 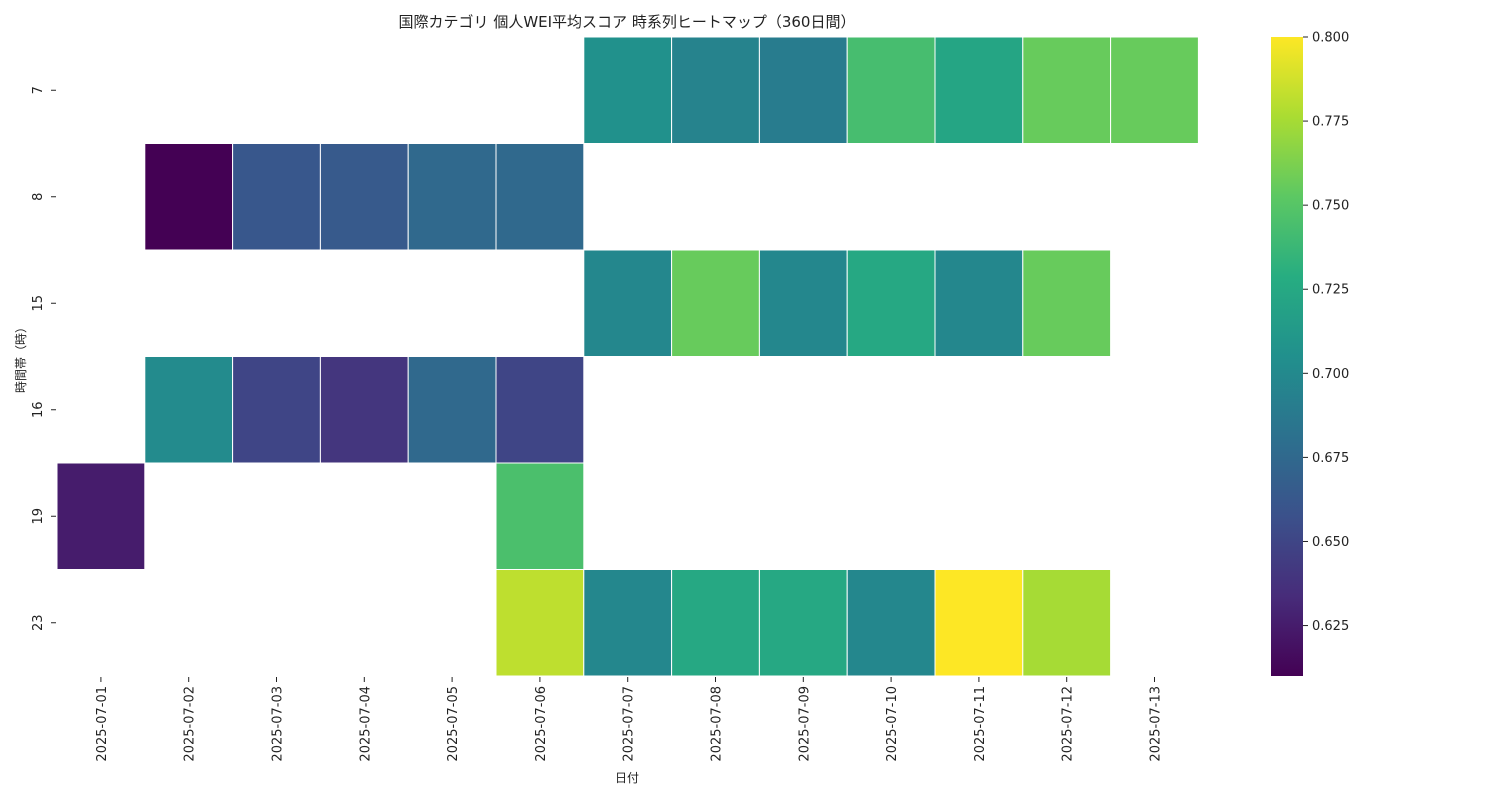 I want to click on colorbar-tick-label: 0.725, so click(x=1330, y=290).